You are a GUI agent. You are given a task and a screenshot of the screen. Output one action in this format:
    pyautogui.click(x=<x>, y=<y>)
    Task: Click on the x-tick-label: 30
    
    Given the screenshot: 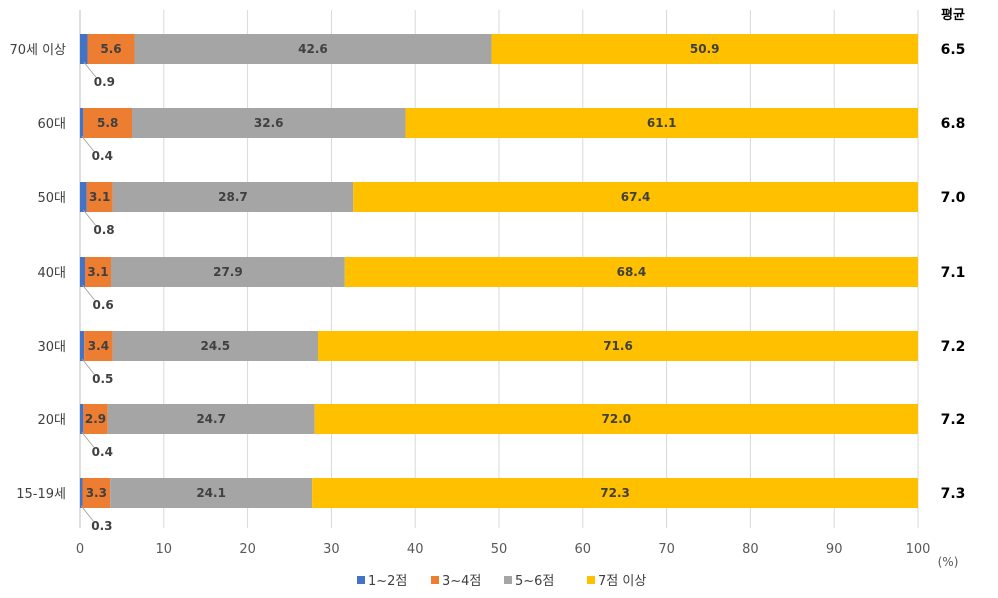 What is the action you would take?
    pyautogui.click(x=331, y=549)
    